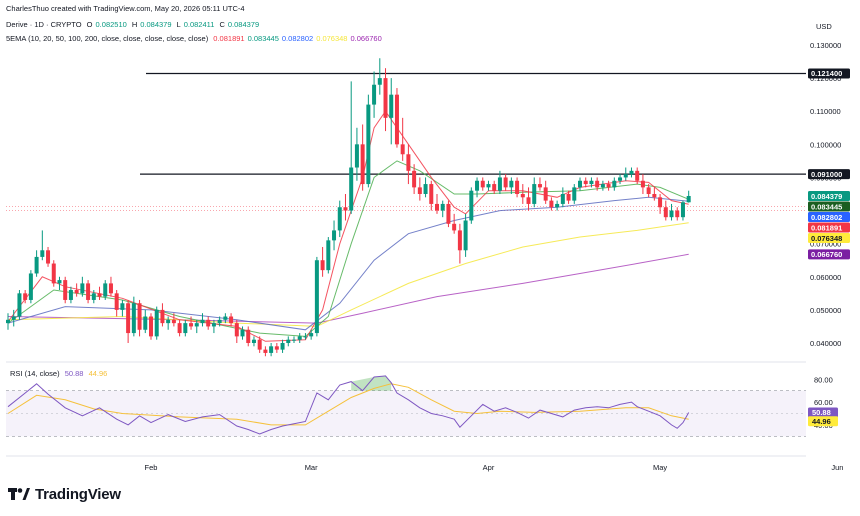  What do you see at coordinates (826, 206) in the screenshot?
I see `price-tag-label: 0.083445` at bounding box center [826, 206].